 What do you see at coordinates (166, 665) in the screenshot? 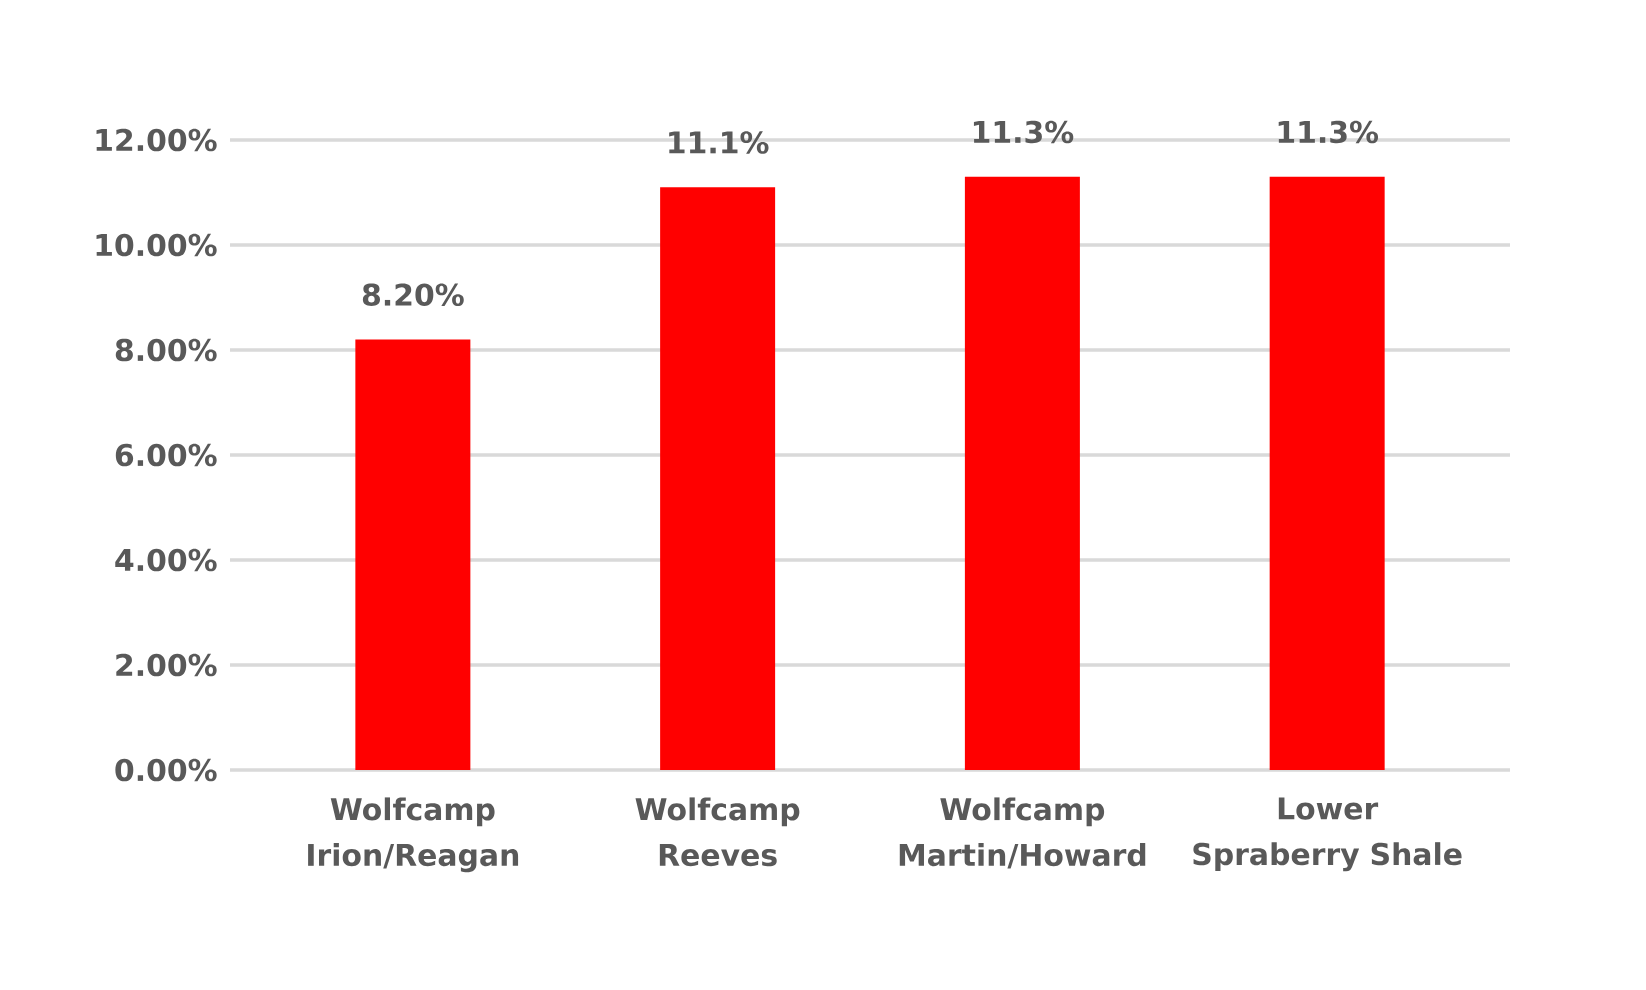
I see `y-tick-label: 2.00%` at bounding box center [166, 665].